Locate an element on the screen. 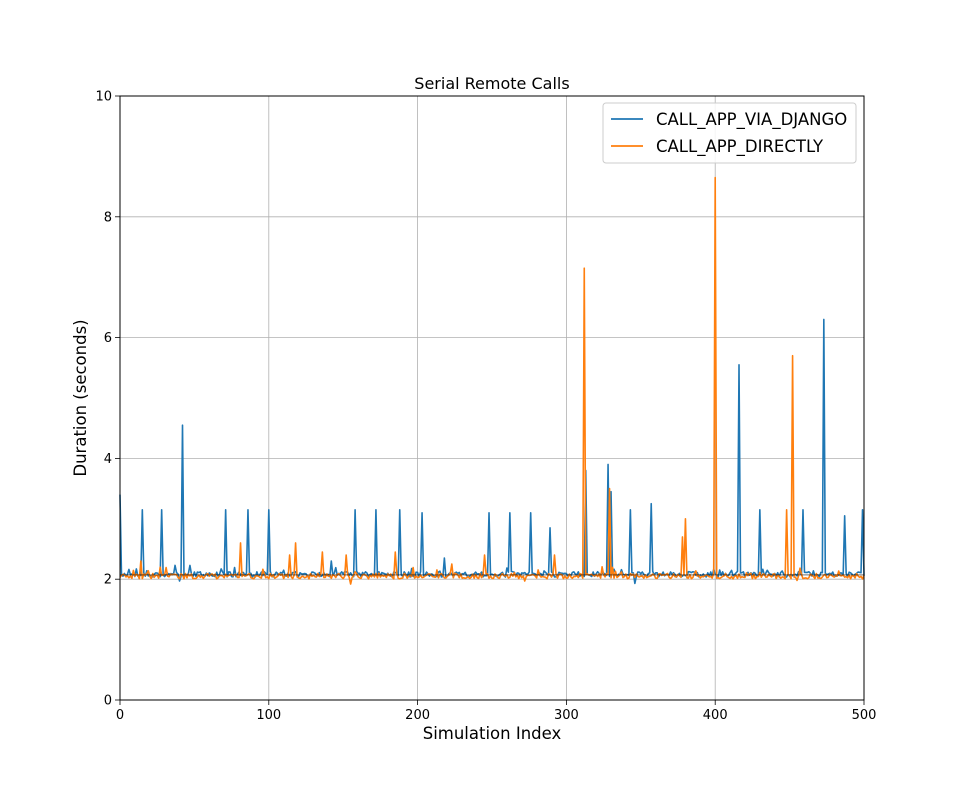  x-axis-label: Simulation Index is located at coordinates (492, 733).